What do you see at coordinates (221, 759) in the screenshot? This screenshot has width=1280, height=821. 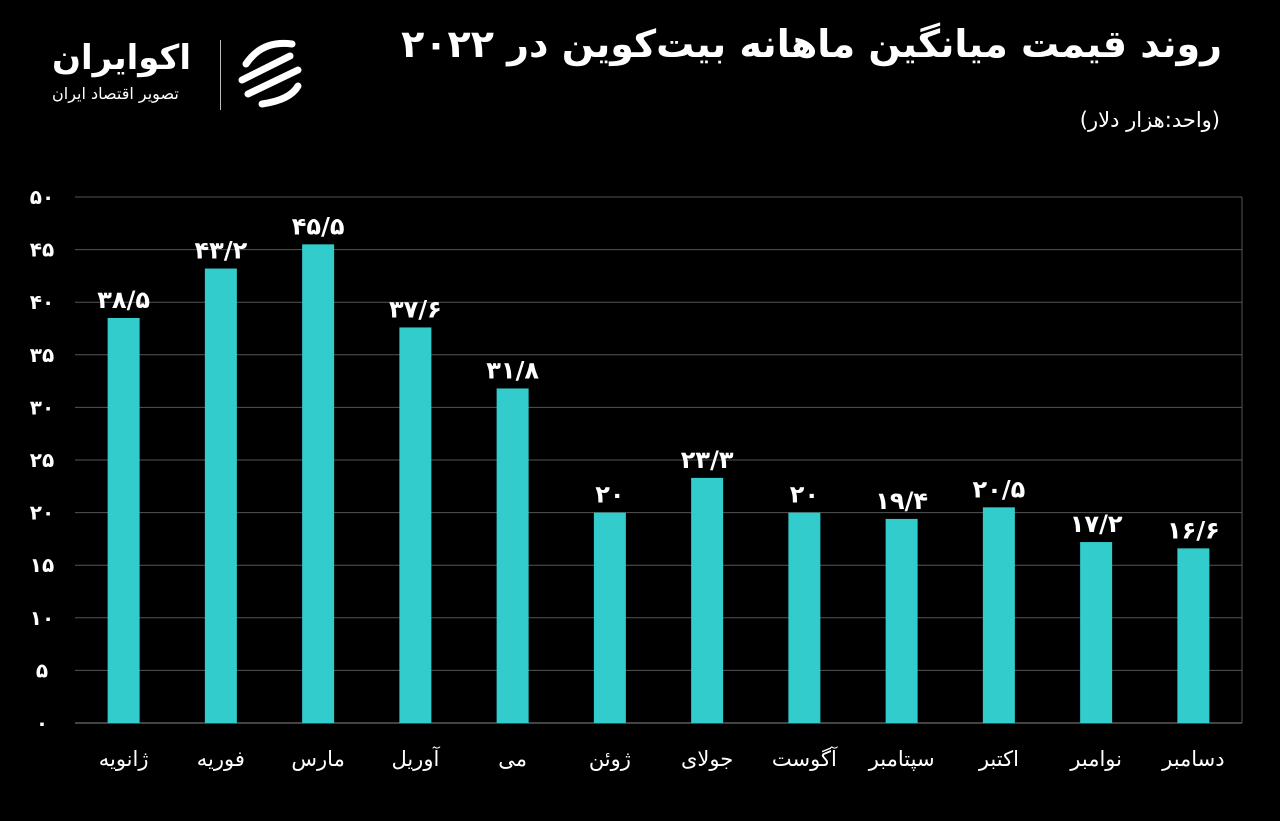 I see `x-tick-label: فوریه` at bounding box center [221, 759].